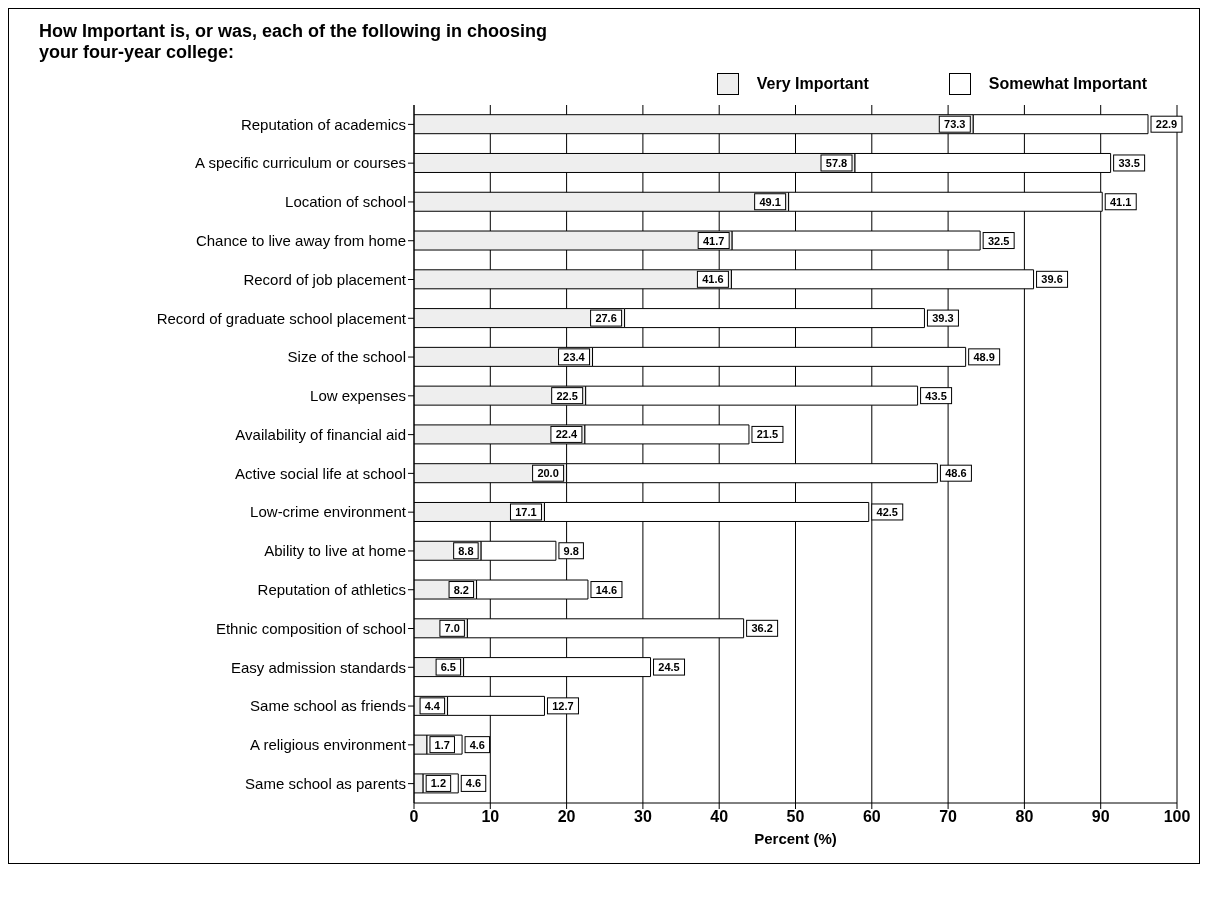 This screenshot has height=909, width=1214. I want to click on chart-title: How Important is, or was, each of the following in choosing your four-year college:, so click(293, 41).